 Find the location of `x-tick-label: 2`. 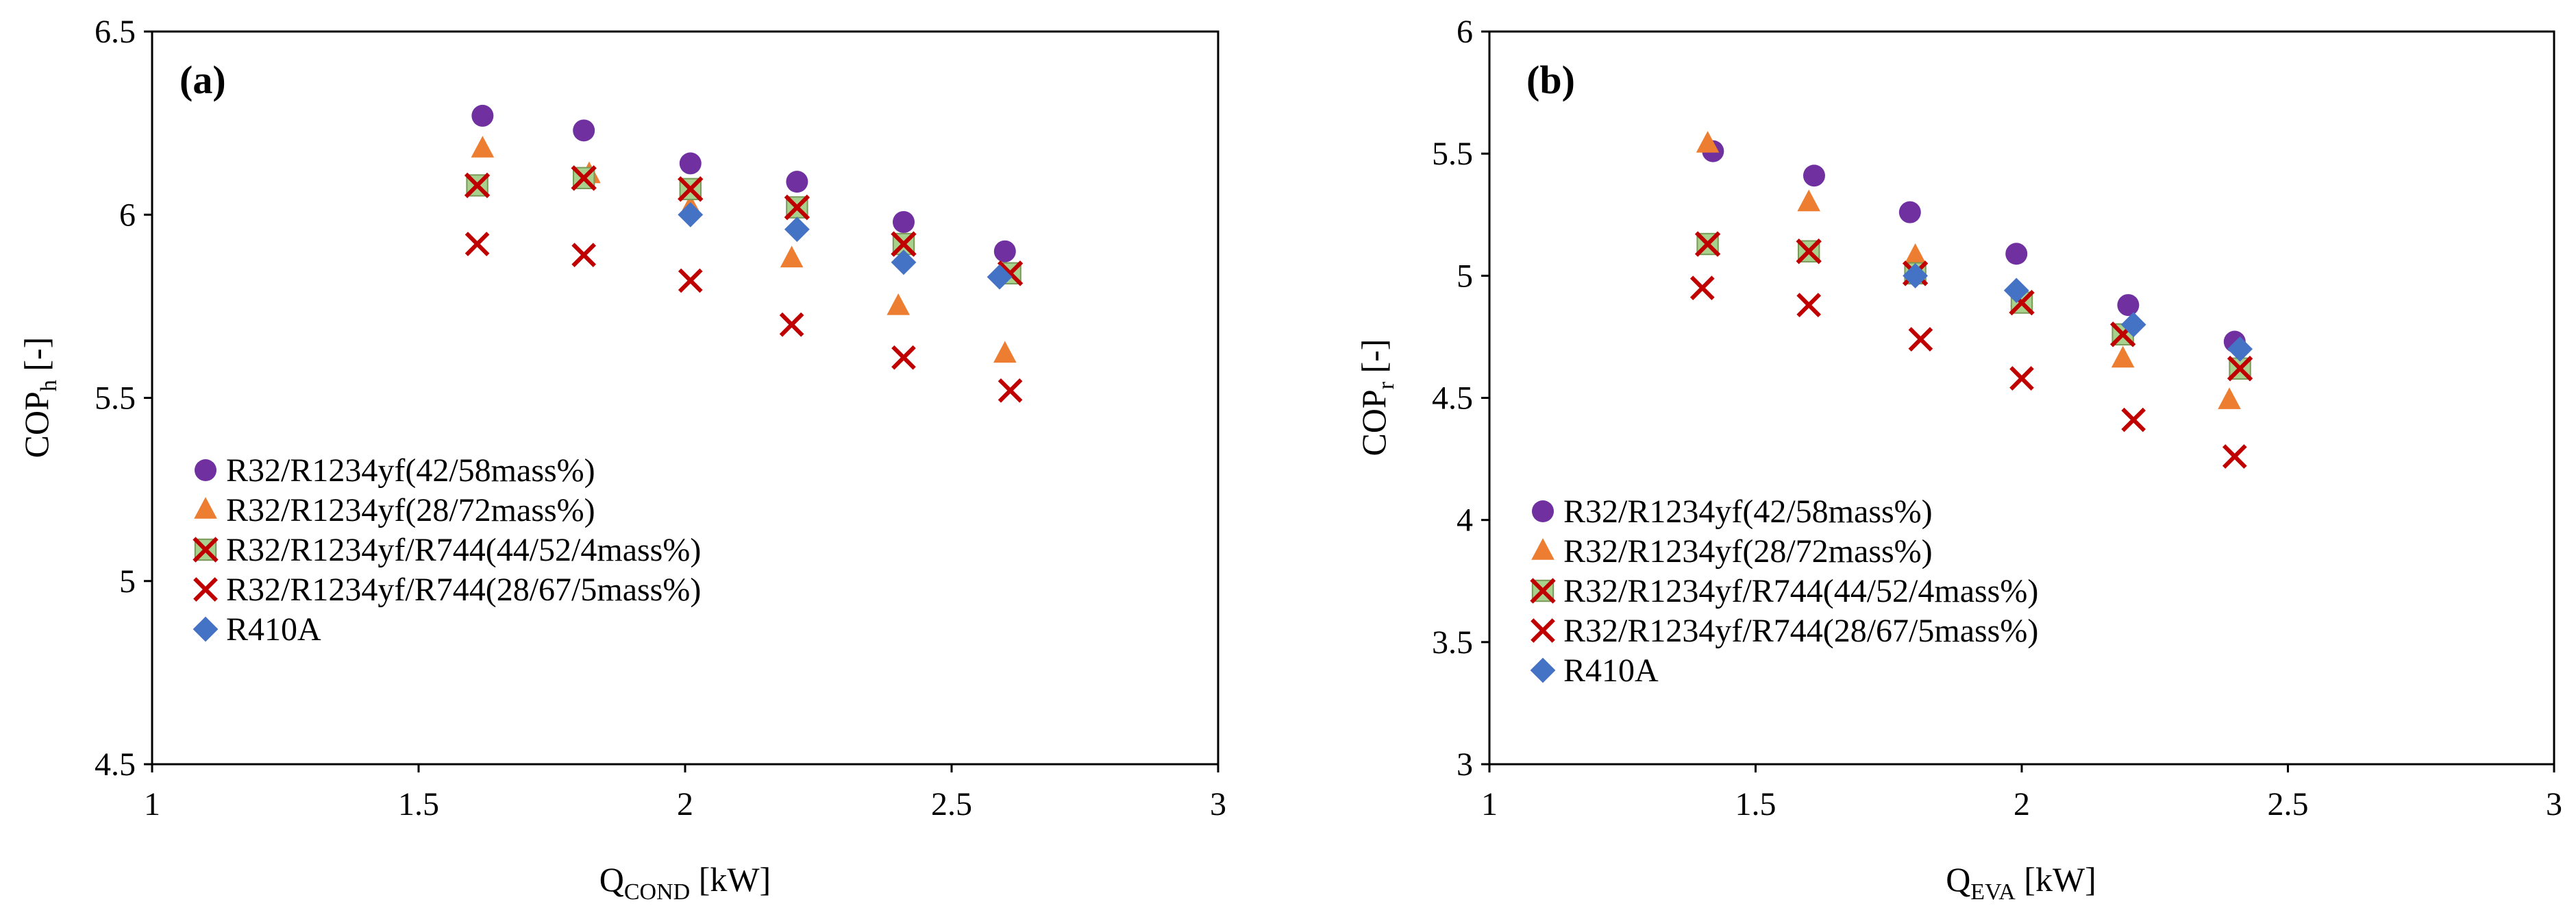

x-tick-label: 2 is located at coordinates (685, 804).